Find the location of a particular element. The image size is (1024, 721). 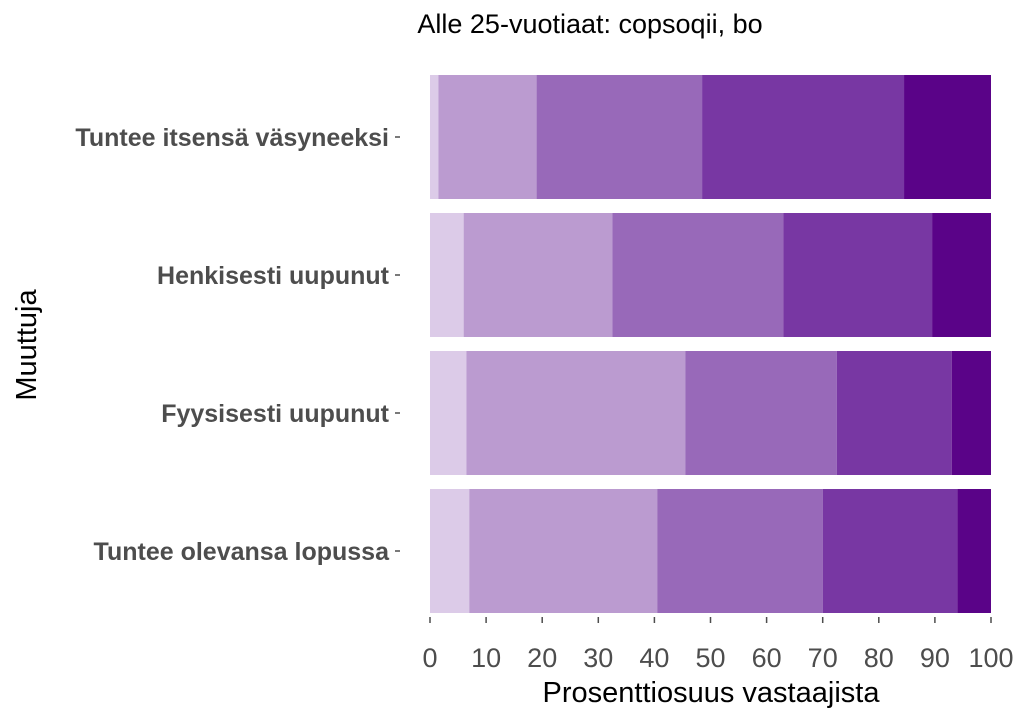

x-tick-label-90: 90 is located at coordinates (935, 658).